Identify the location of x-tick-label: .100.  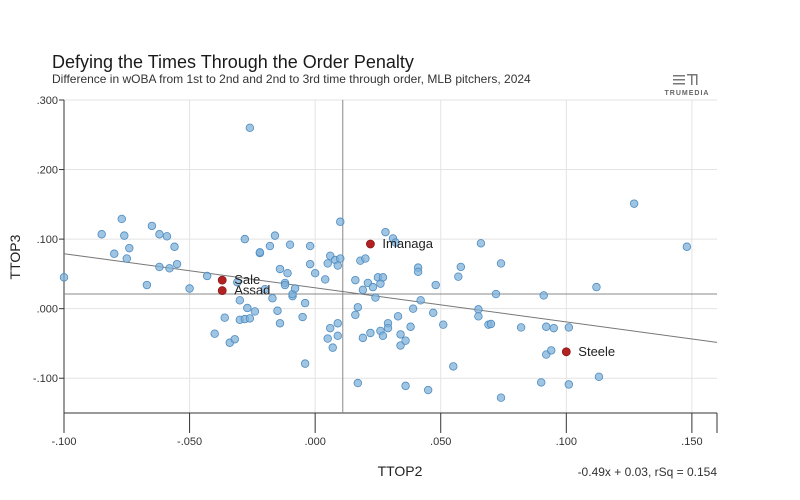
(566, 442).